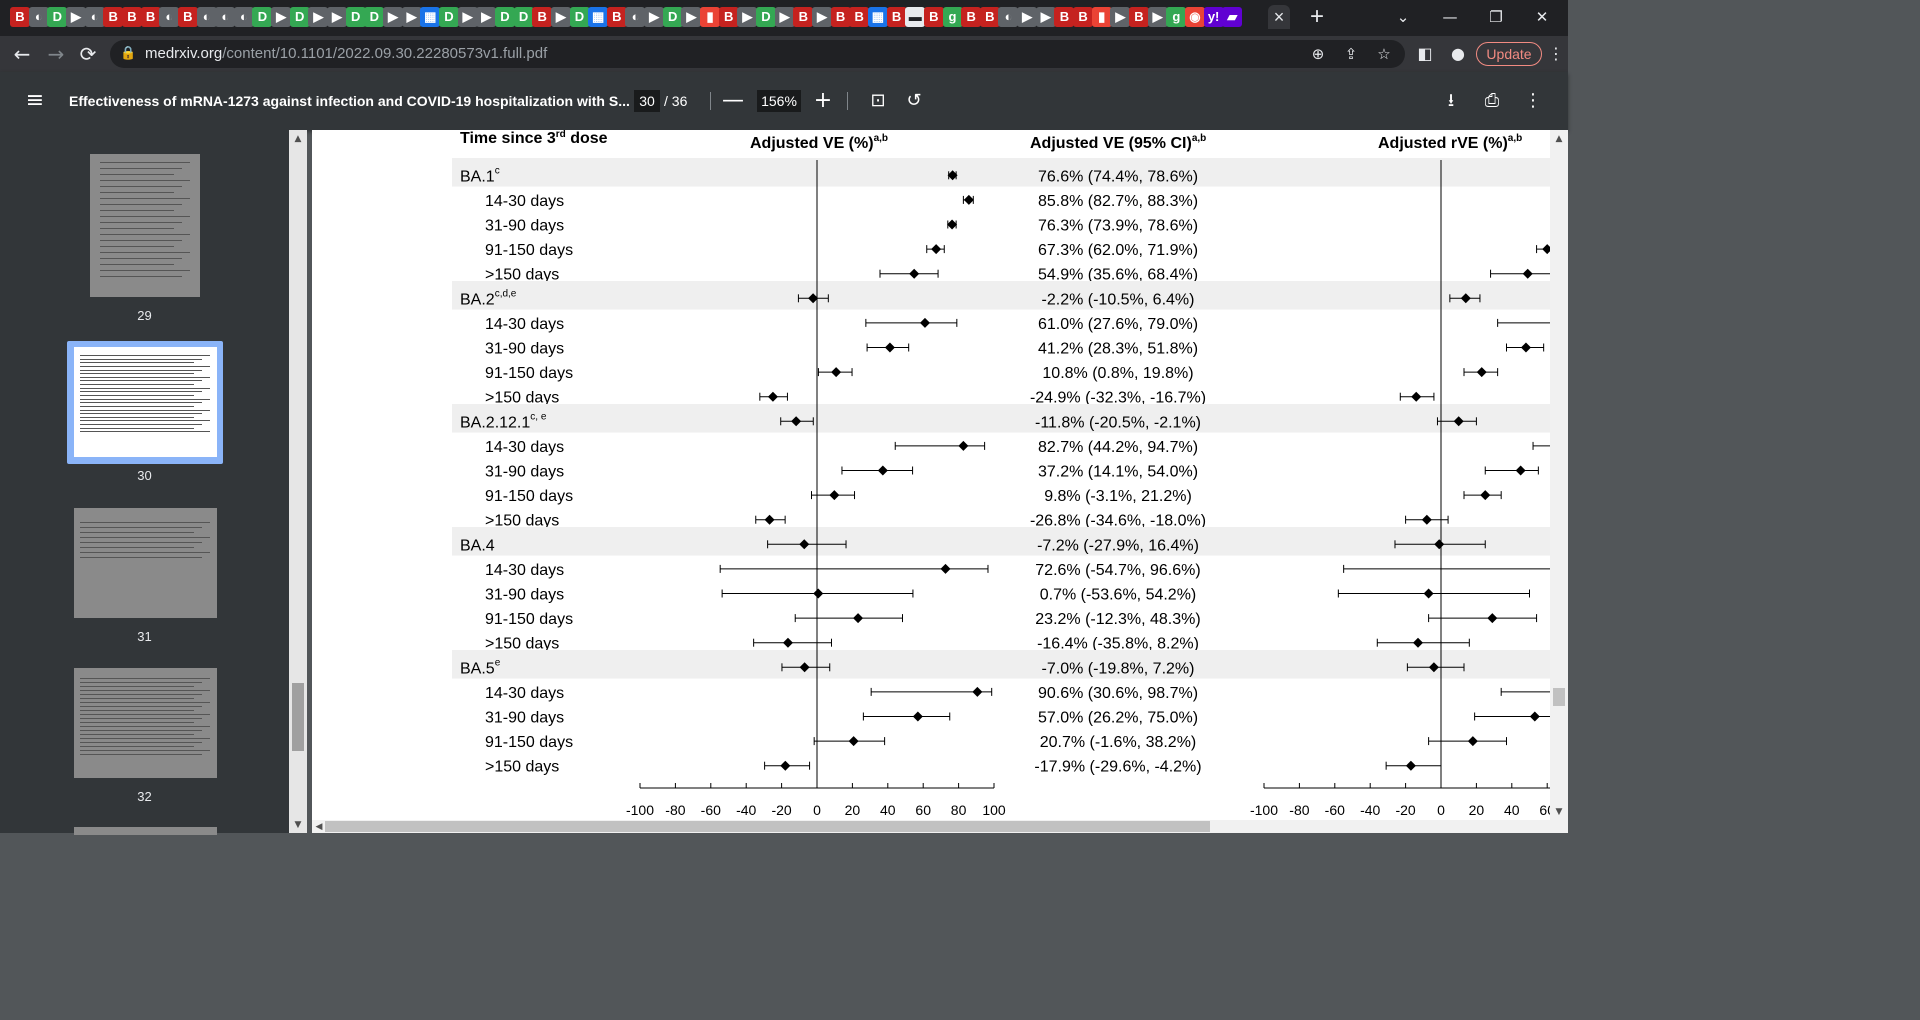 The image size is (1920, 1020). Describe the element at coordinates (1194, 17) in the screenshot. I see `tab-favicon: ◉` at that location.